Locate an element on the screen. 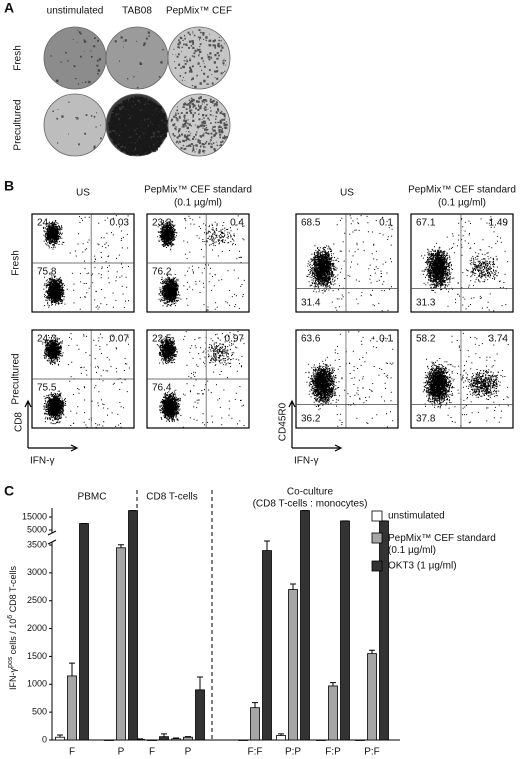  quadrant-value: 76.2 is located at coordinates (162, 272).